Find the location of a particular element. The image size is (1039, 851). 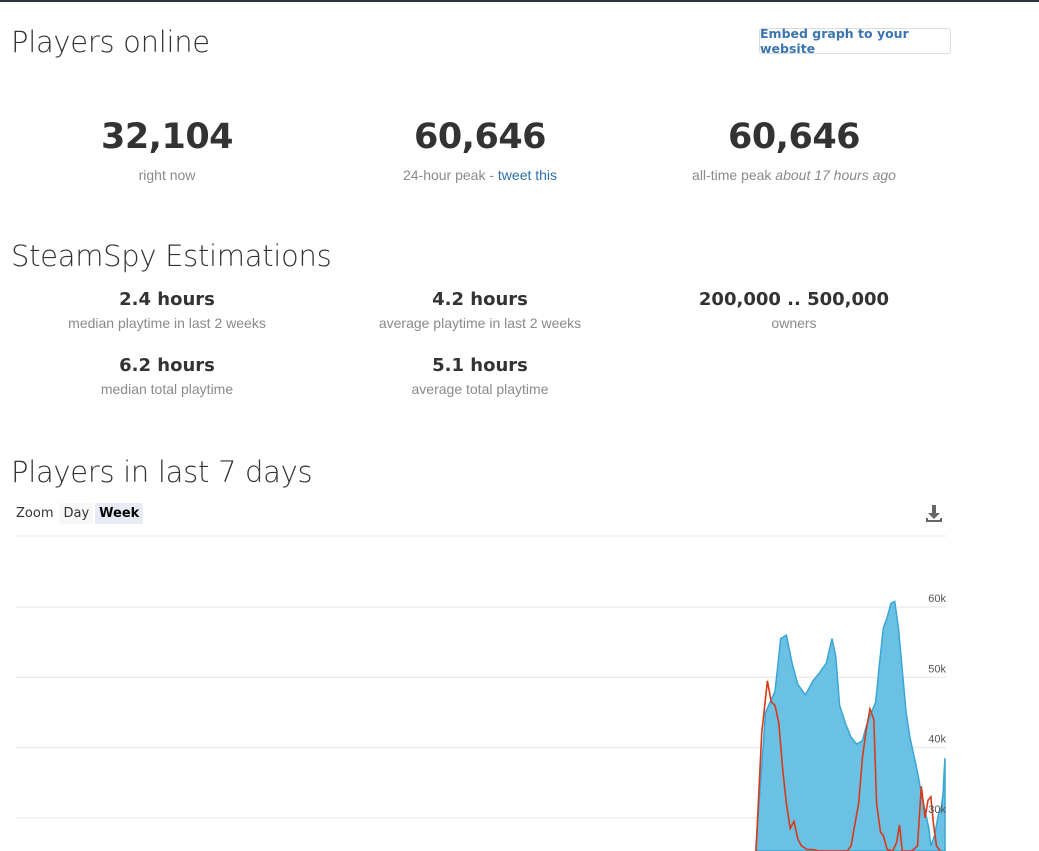

twitch-viewers-line is located at coordinates (848, 765).